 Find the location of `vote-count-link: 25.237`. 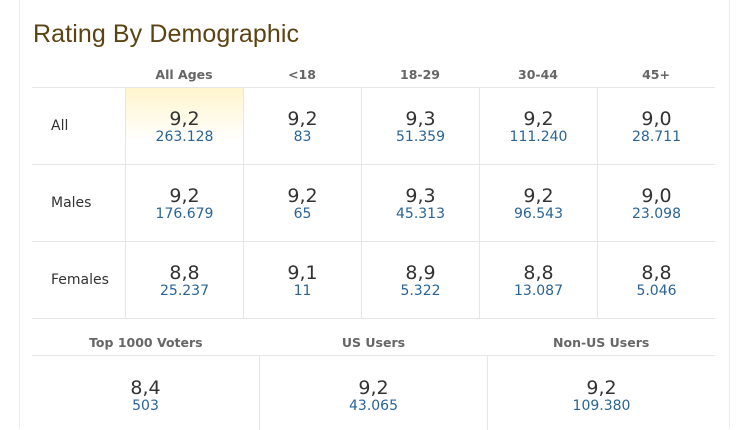

vote-count-link: 25.237 is located at coordinates (184, 291).